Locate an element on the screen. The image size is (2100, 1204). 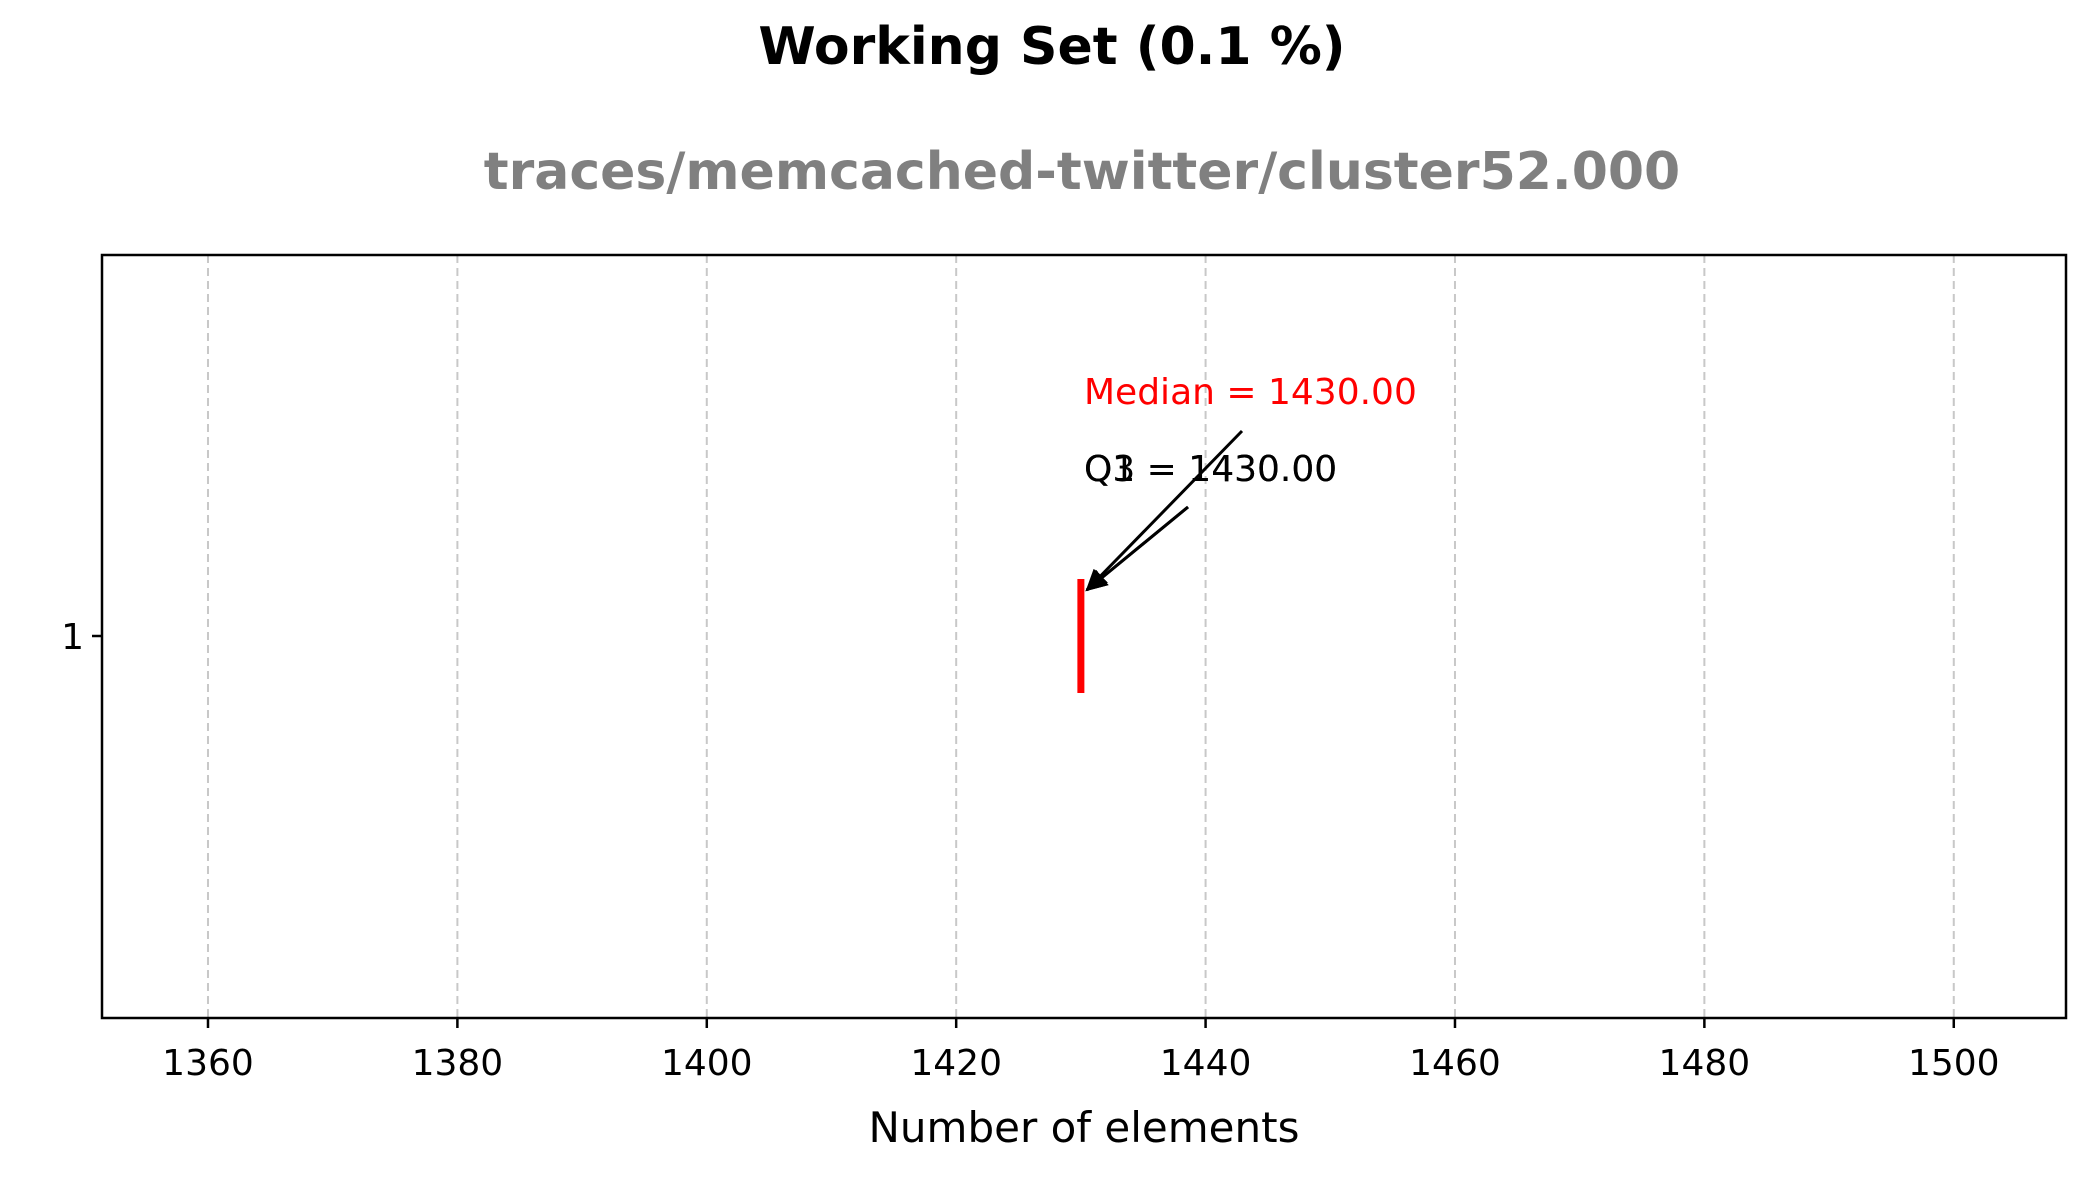
x-tick-label: 1500 is located at coordinates (1954, 1063).